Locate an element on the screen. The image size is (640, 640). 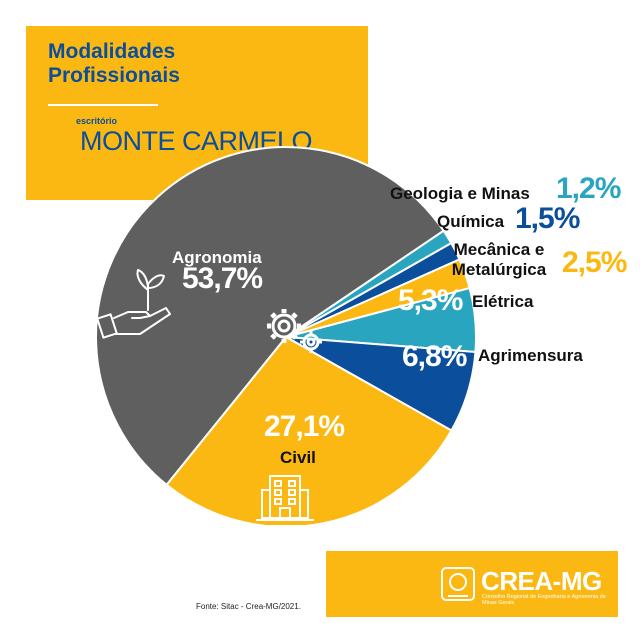
label-agrimensura: Agrimensura is located at coordinates (530, 355).